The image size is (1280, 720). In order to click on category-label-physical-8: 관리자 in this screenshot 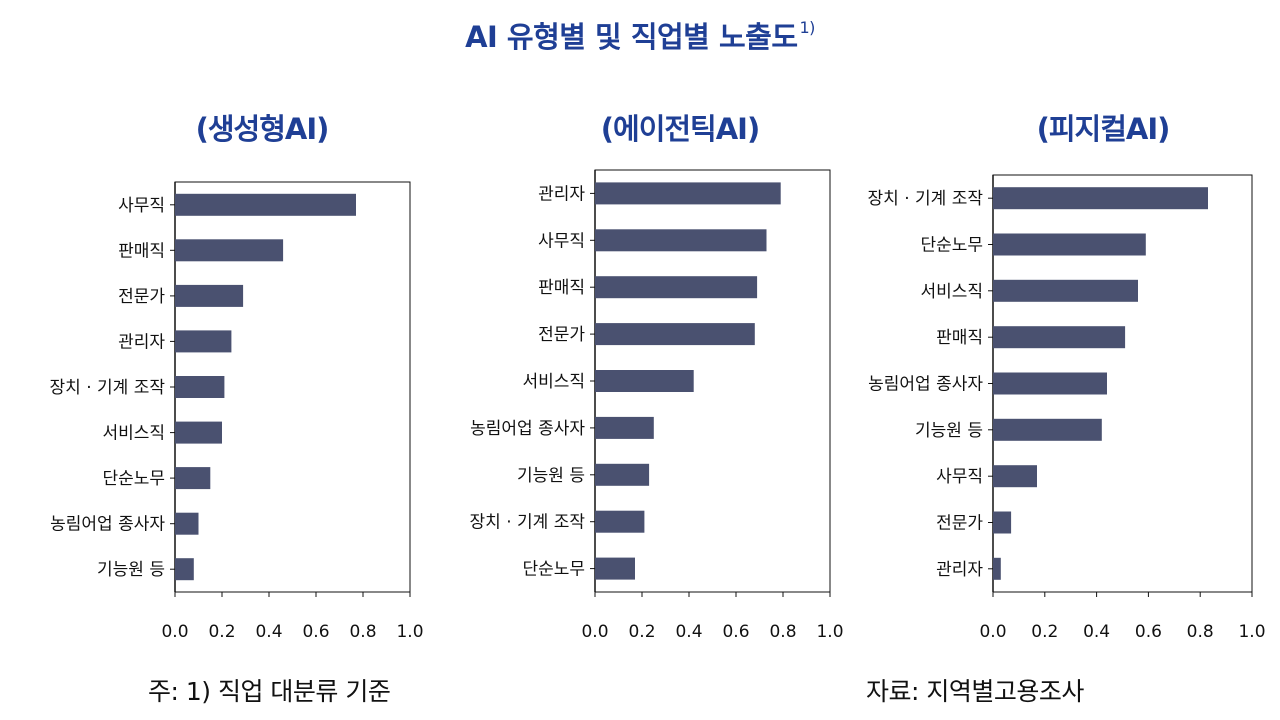, I will do `click(959, 570)`.